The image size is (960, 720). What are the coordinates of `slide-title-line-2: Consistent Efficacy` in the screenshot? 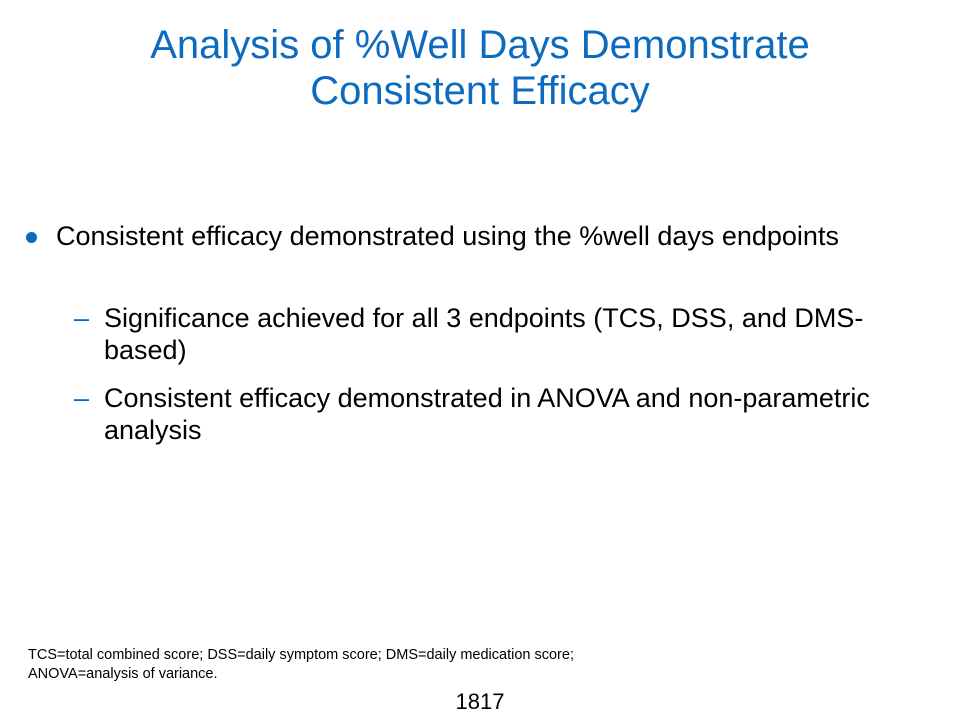 It's located at (480, 91).